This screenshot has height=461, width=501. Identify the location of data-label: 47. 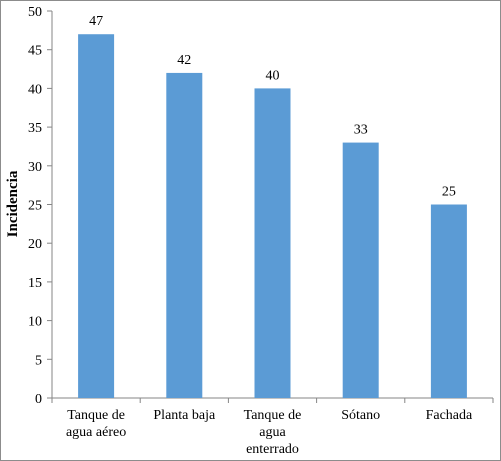
(96, 21).